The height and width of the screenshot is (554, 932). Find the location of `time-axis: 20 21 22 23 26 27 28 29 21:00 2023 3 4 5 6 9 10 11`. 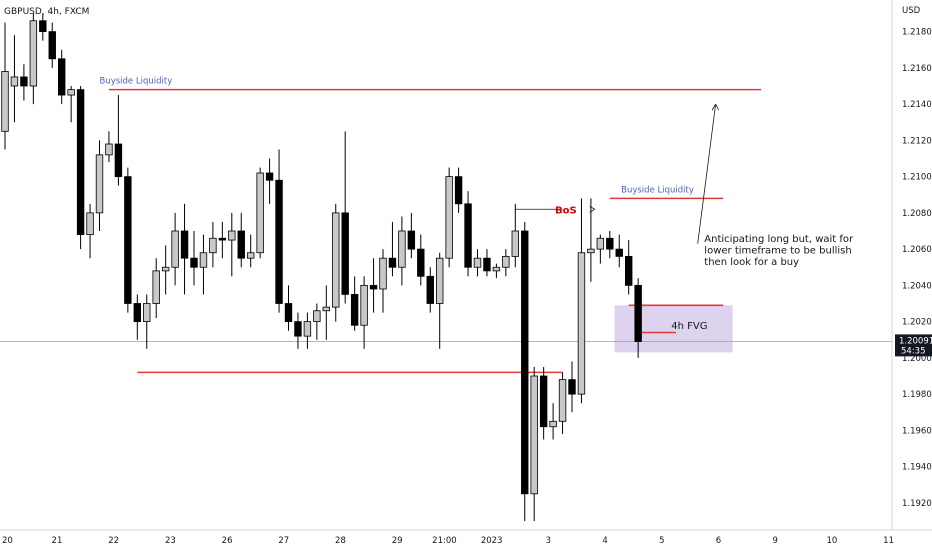

time-axis: 20 21 22 23 26 27 28 29 21:00 2023 3 4 5 6 9 10 11 is located at coordinates (466, 537).